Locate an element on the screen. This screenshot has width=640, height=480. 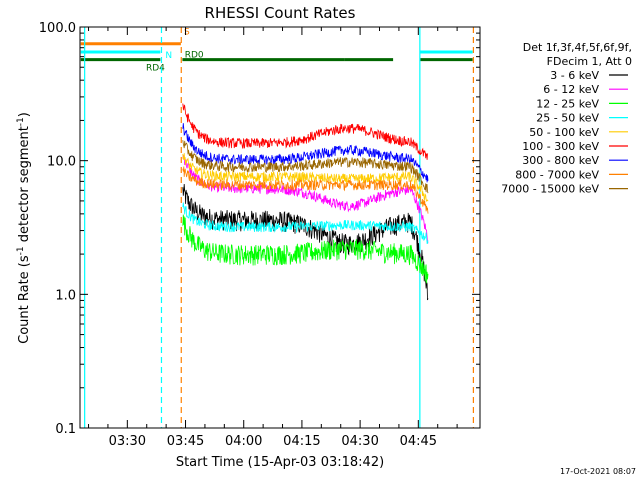
series-50-100-kev is located at coordinates (305, 178).